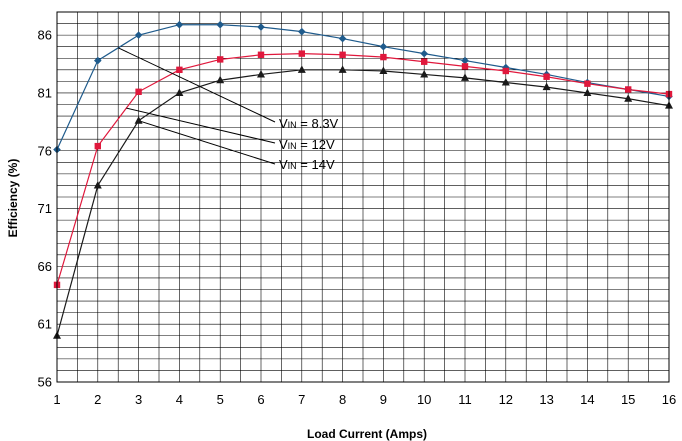  What do you see at coordinates (587, 399) in the screenshot?
I see `x-tick-label: 14` at bounding box center [587, 399].